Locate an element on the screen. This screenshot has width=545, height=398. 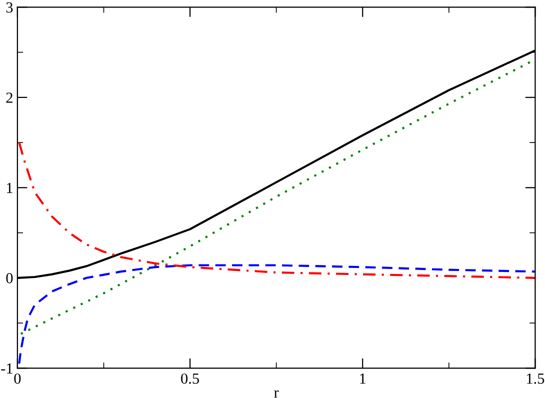
x-axis-title: r is located at coordinates (276, 394).